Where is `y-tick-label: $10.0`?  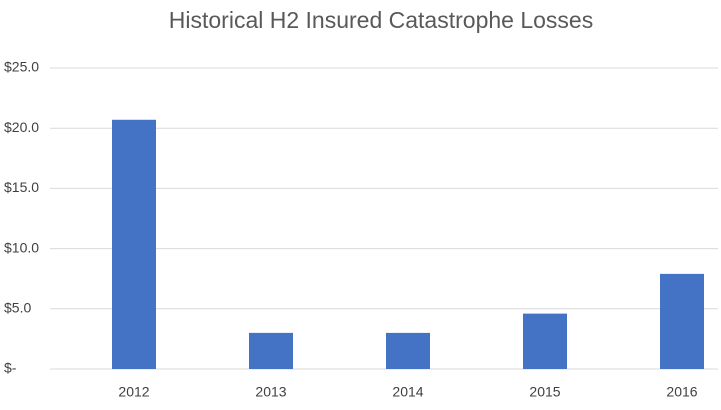 y-tick-label: $10.0 is located at coordinates (21, 247).